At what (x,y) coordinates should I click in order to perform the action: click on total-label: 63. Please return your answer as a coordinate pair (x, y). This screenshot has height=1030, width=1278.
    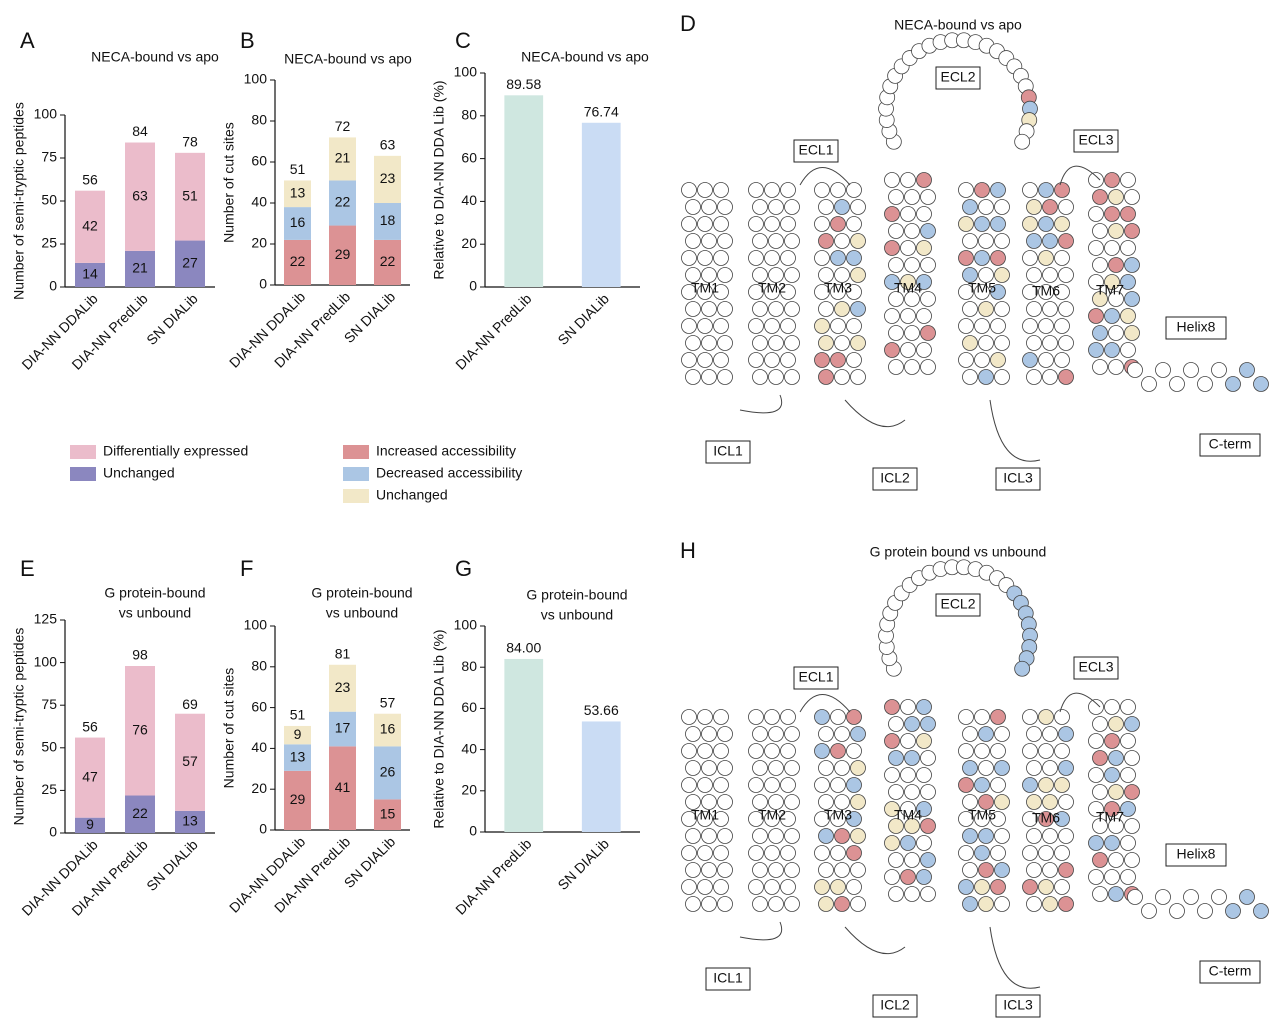
    Looking at the image, I should click on (388, 145).